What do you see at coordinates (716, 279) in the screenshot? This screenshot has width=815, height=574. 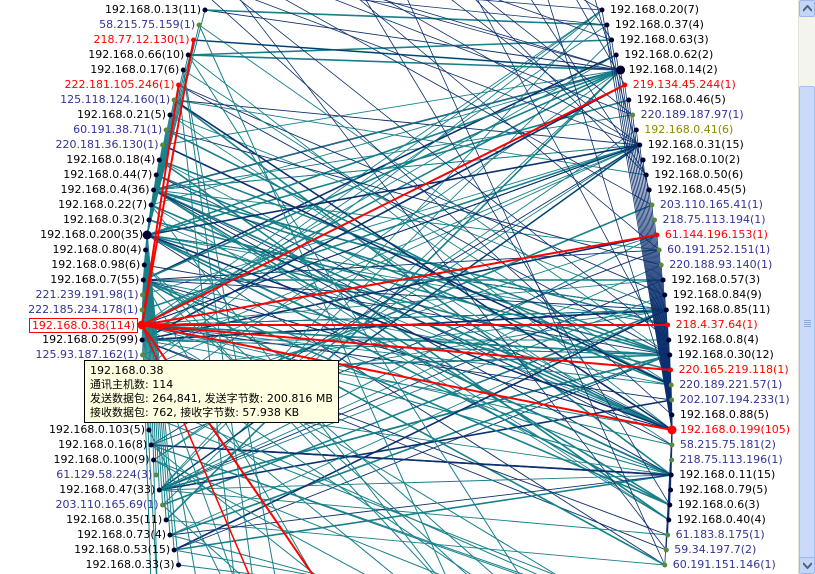 I see `right-node-label: 192.168.0.57(3)` at bounding box center [716, 279].